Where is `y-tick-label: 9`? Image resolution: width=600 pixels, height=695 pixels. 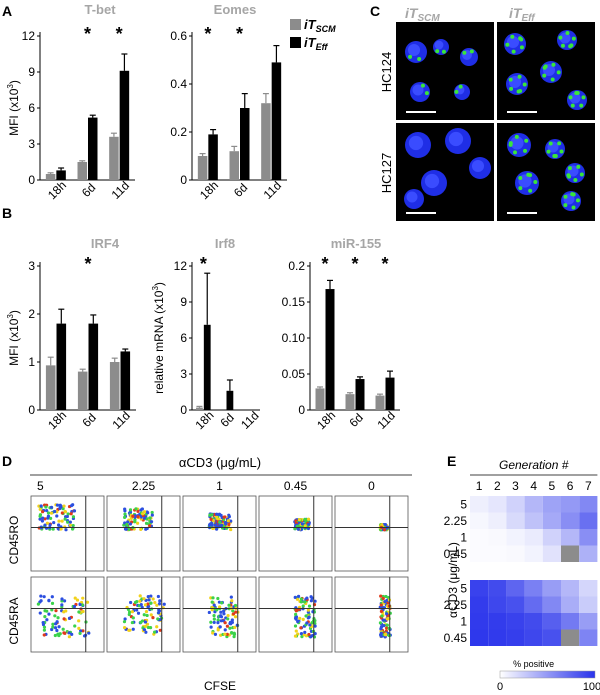
y-tick-label: 9 is located at coordinates (183, 302).